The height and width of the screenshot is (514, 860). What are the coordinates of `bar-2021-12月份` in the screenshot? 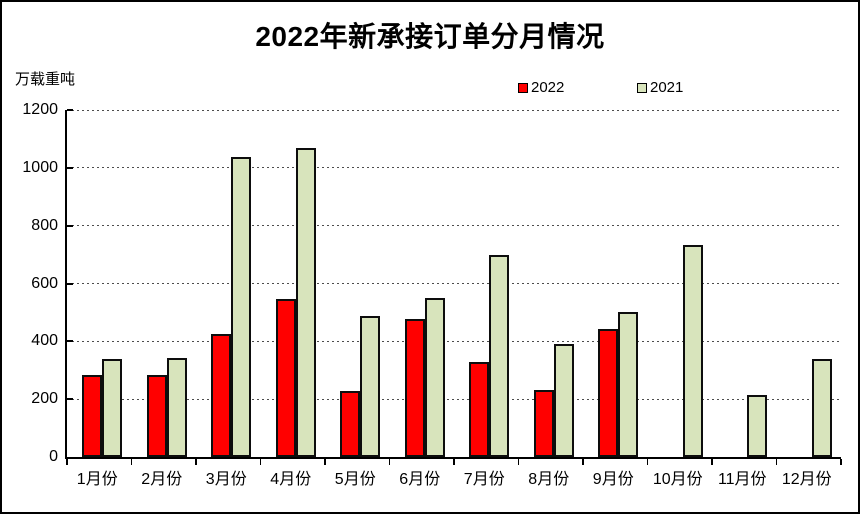 It's located at (821, 407).